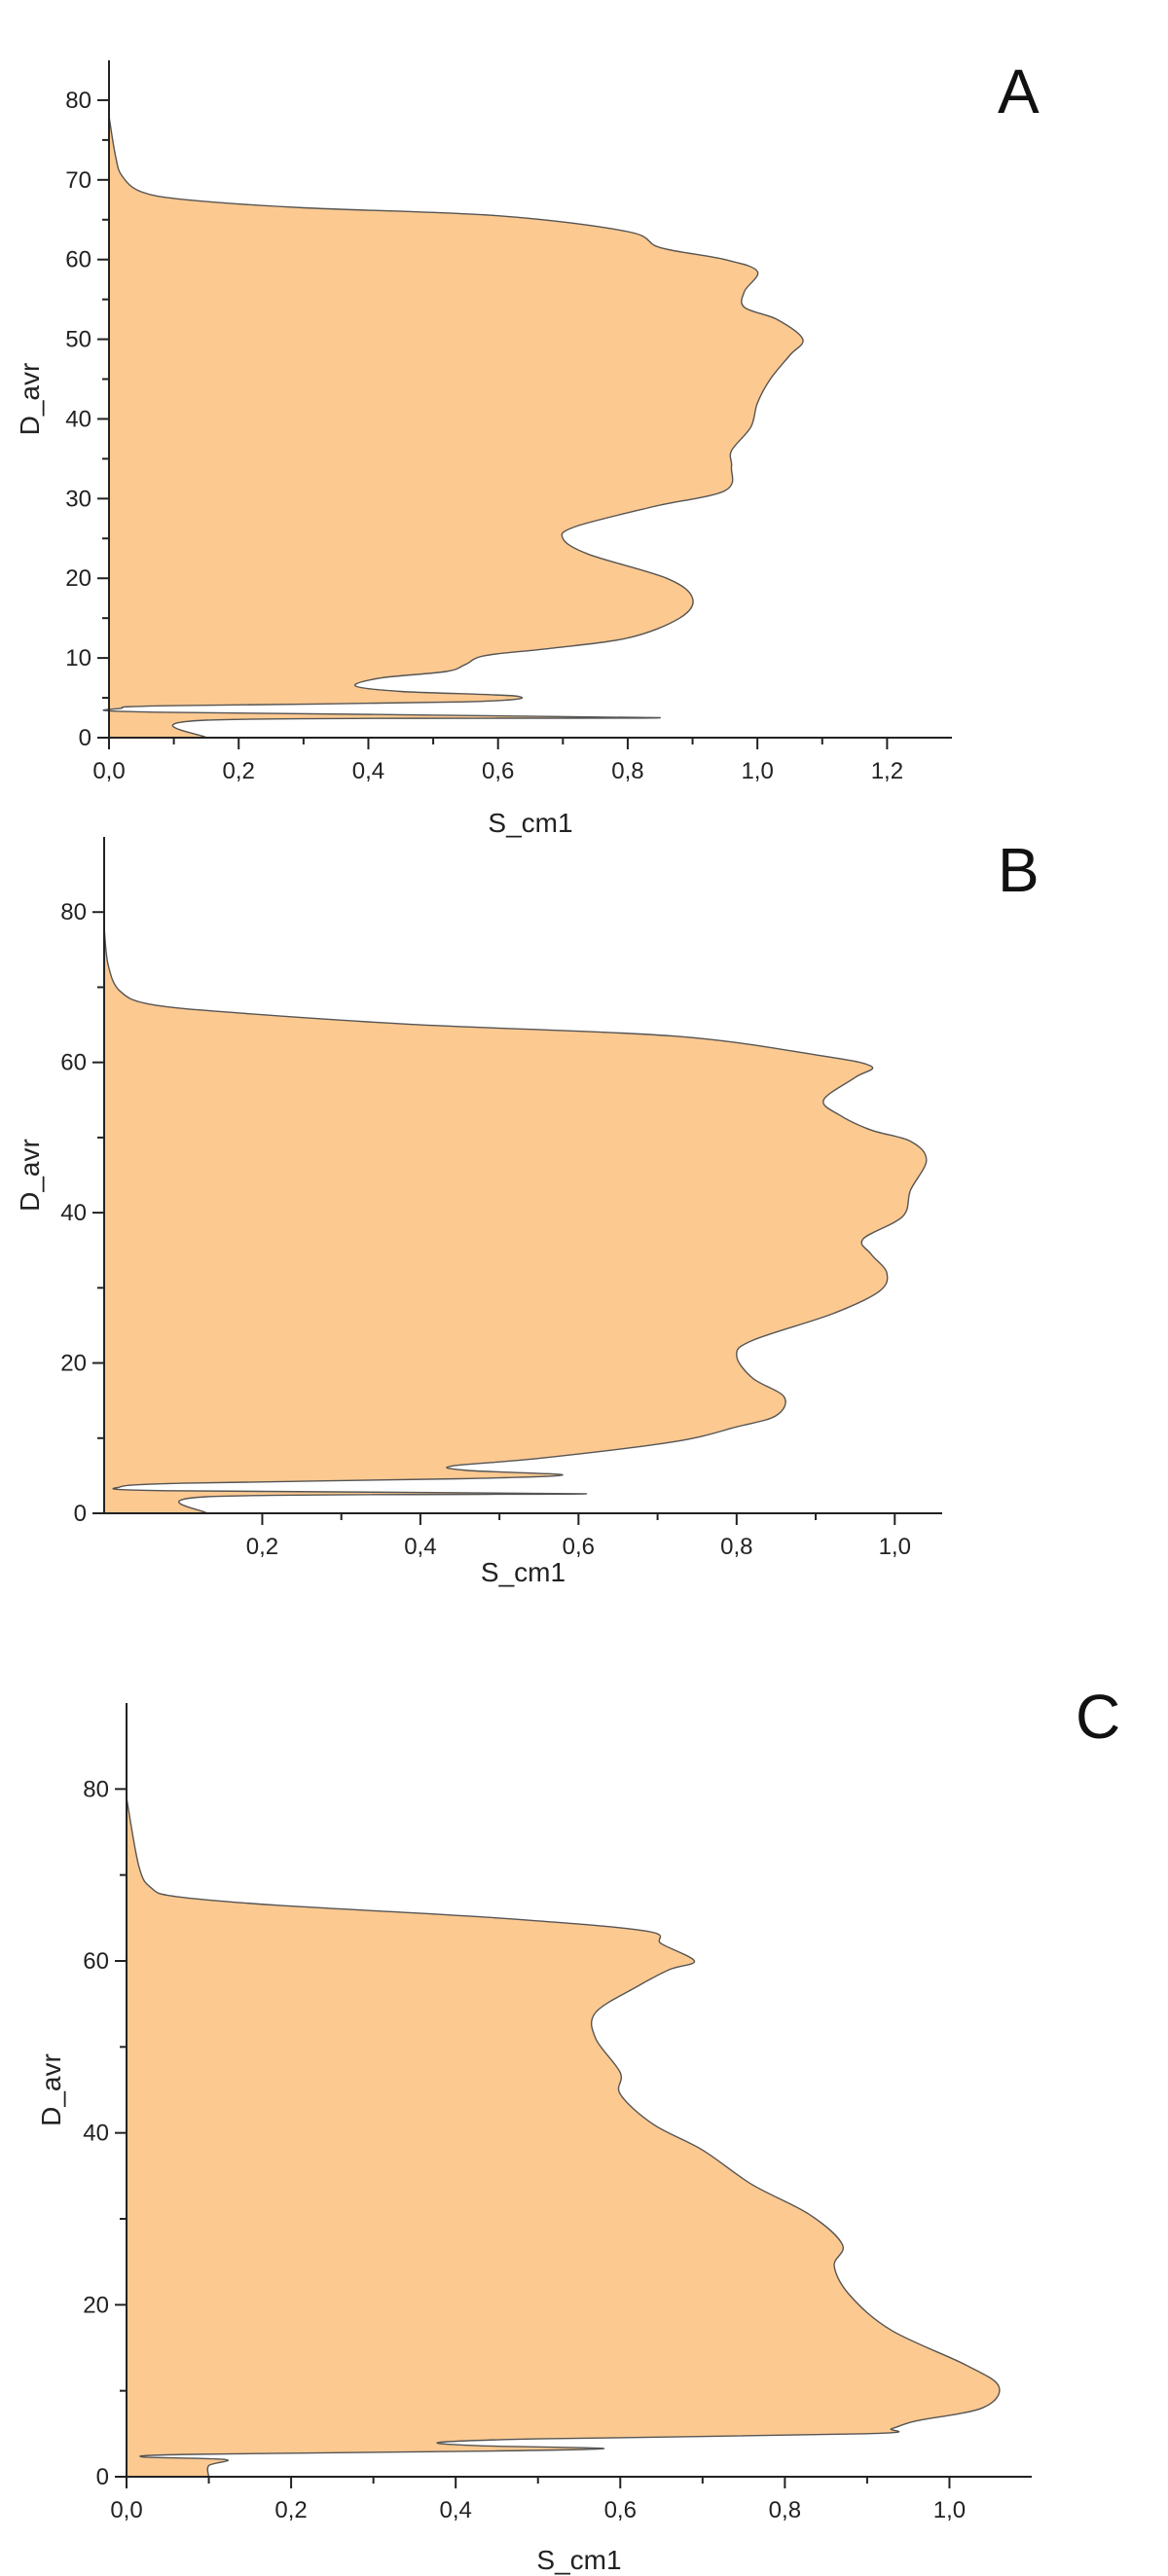 The height and width of the screenshot is (2576, 1168). Describe the element at coordinates (78, 499) in the screenshot. I see `y-tick-label: 30` at that location.